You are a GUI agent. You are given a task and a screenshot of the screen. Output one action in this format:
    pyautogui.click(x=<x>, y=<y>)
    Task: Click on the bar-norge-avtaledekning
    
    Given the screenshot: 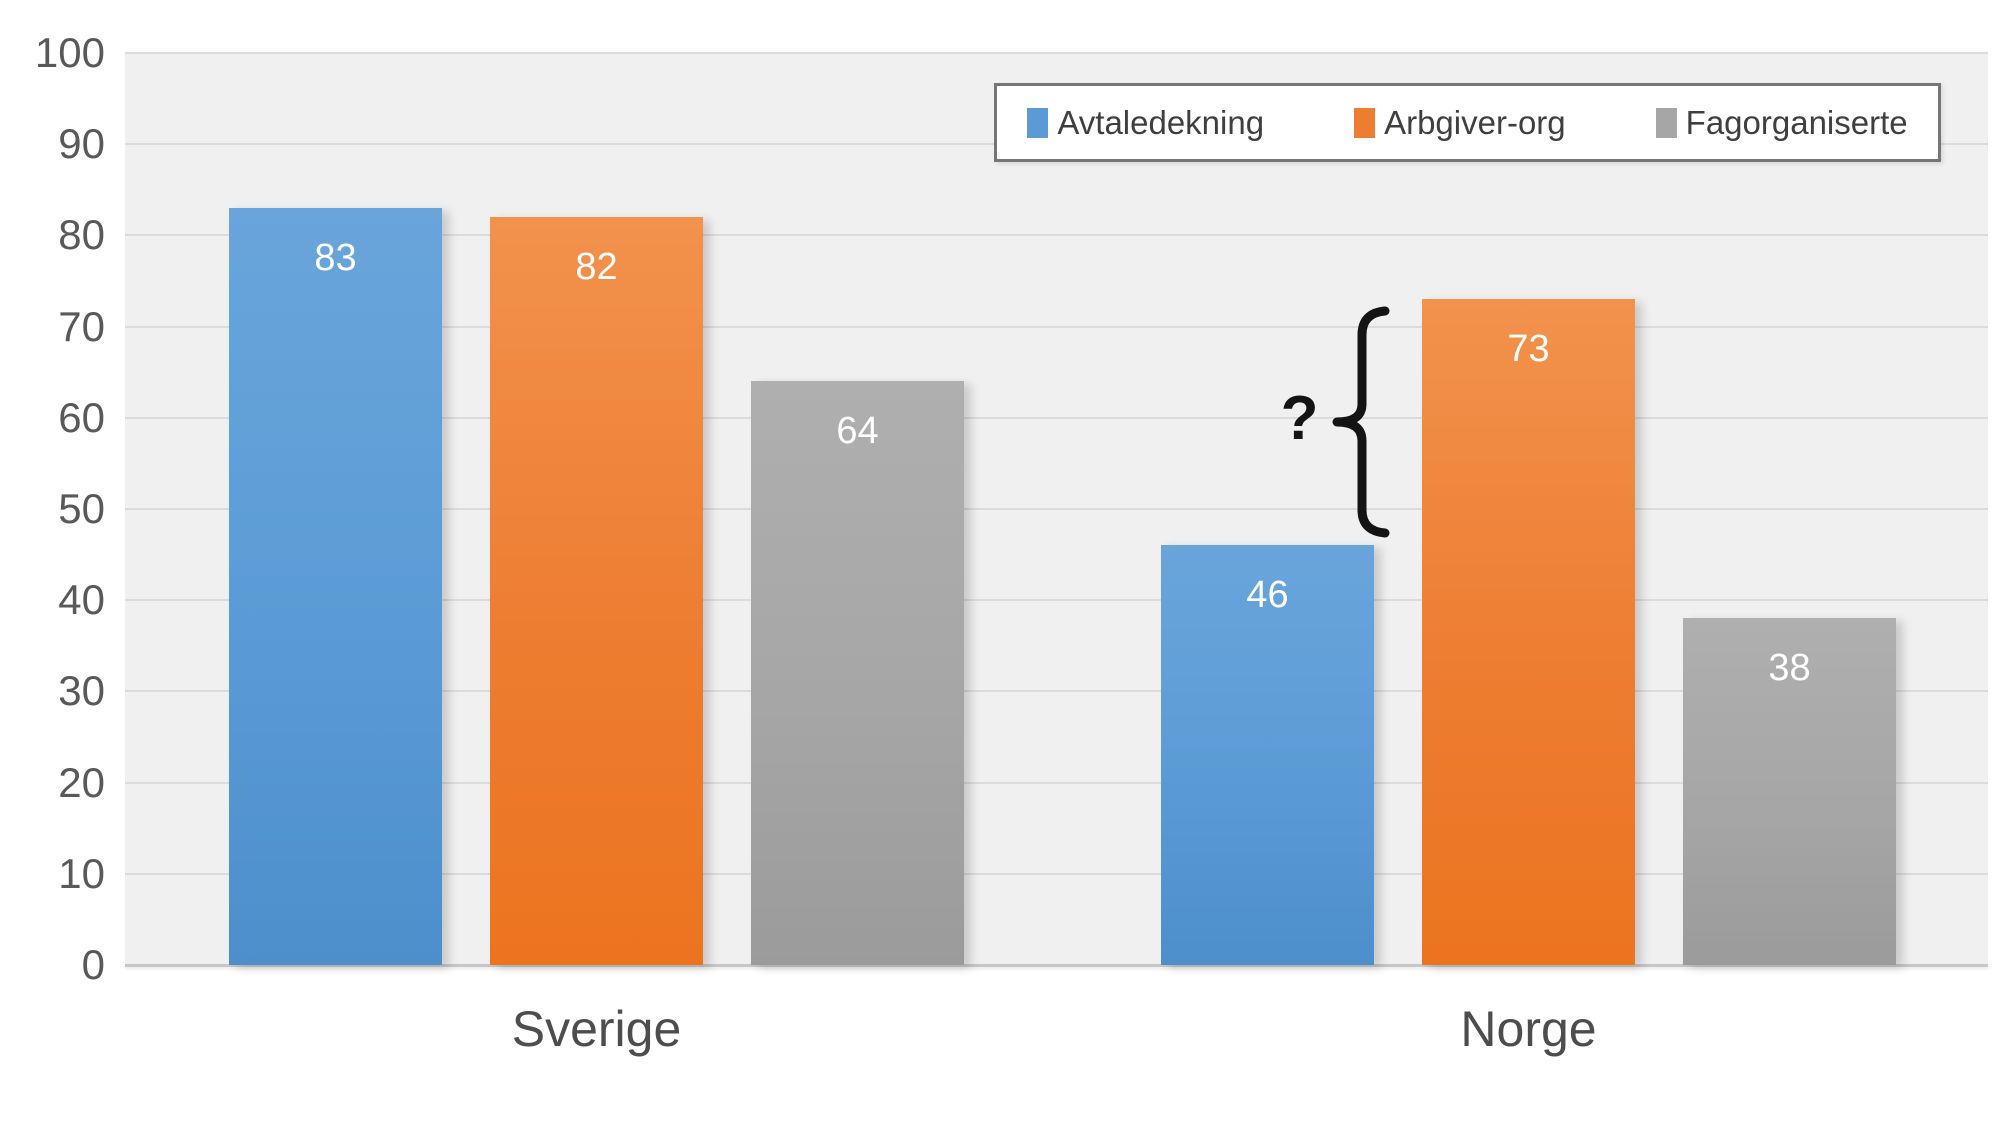 What is the action you would take?
    pyautogui.click(x=1267, y=755)
    